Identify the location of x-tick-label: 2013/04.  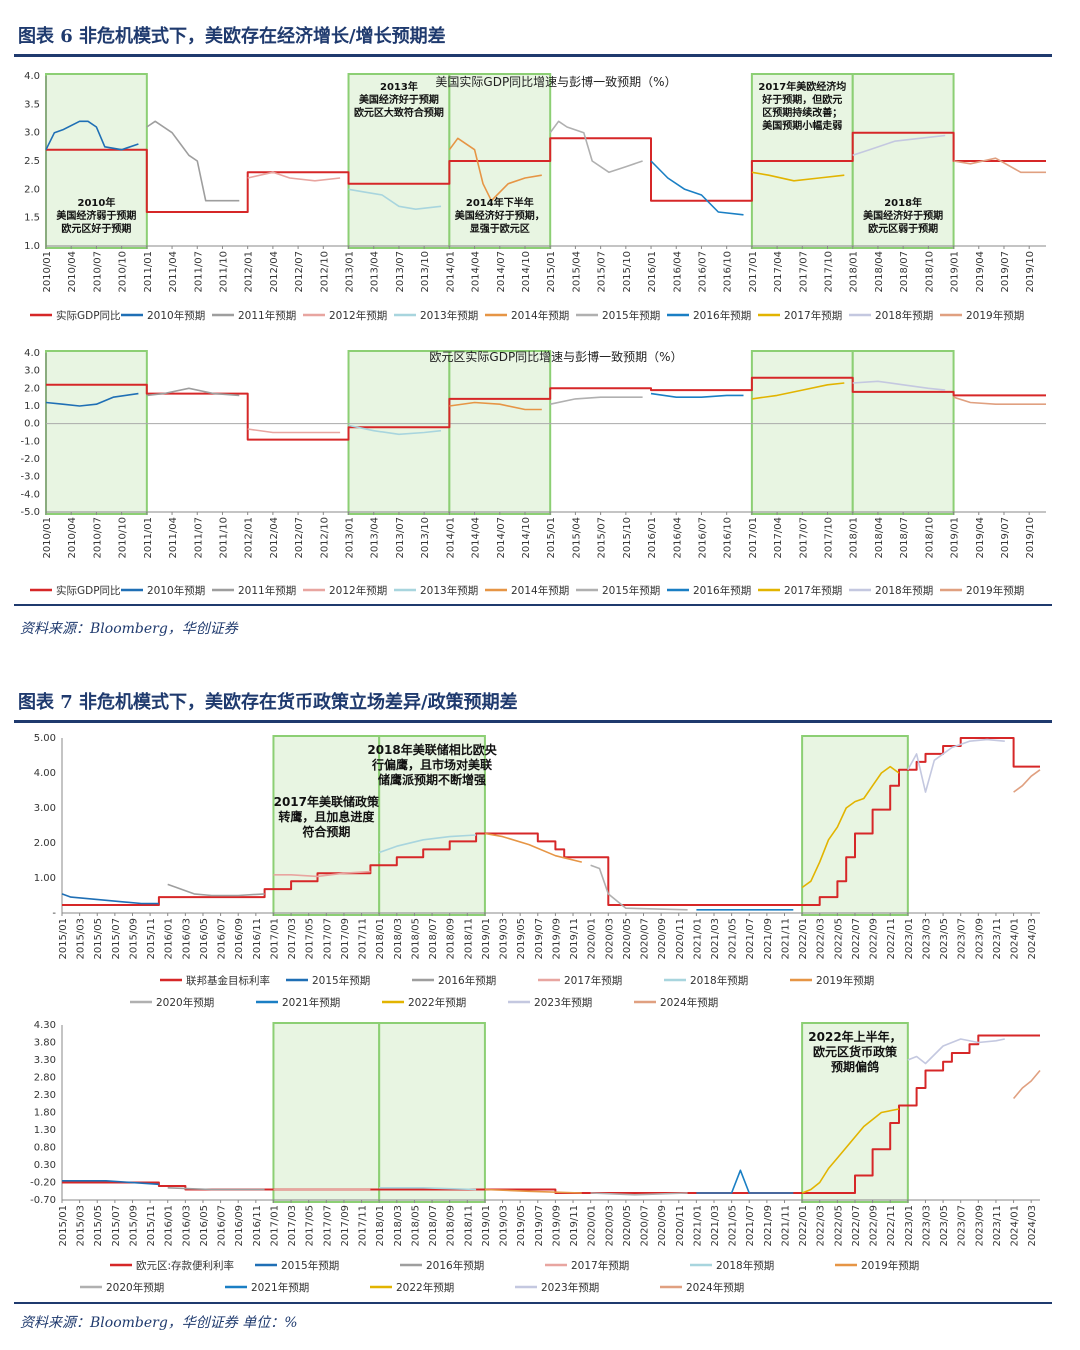
(375, 272).